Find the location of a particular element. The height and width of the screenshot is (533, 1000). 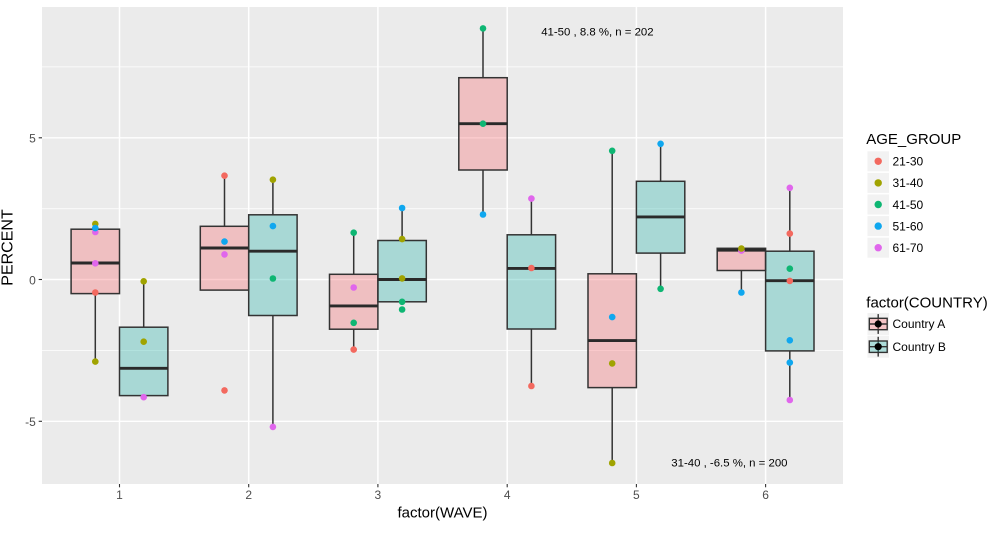

svg-text: 61-70 is located at coordinates (908, 248).